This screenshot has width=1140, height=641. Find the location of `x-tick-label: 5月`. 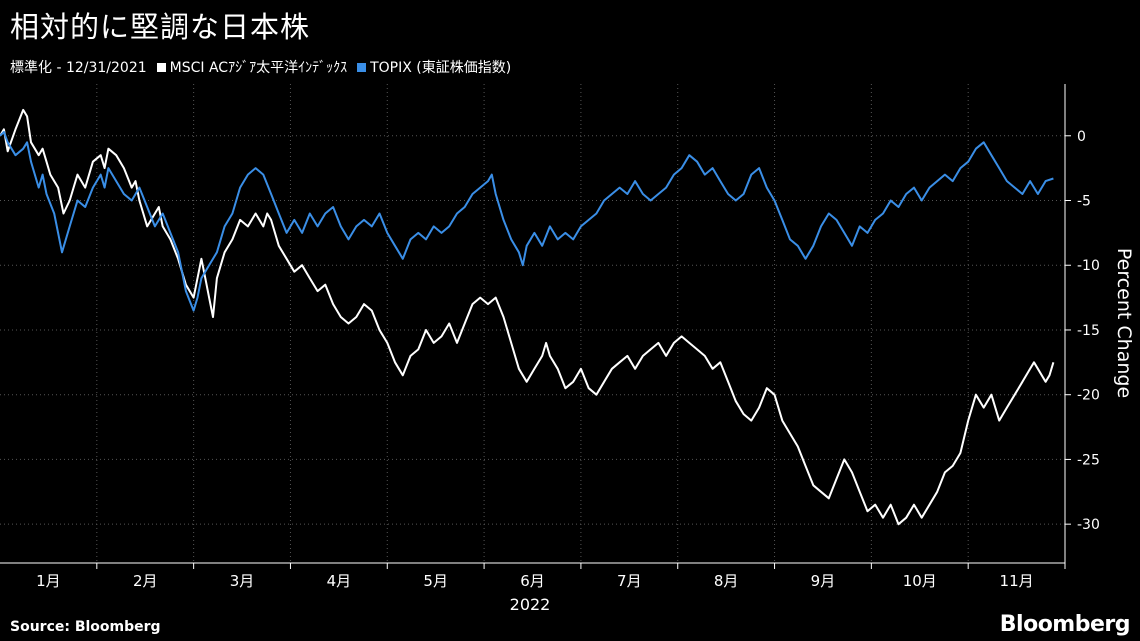

x-tick-label: 5月 is located at coordinates (435, 581).